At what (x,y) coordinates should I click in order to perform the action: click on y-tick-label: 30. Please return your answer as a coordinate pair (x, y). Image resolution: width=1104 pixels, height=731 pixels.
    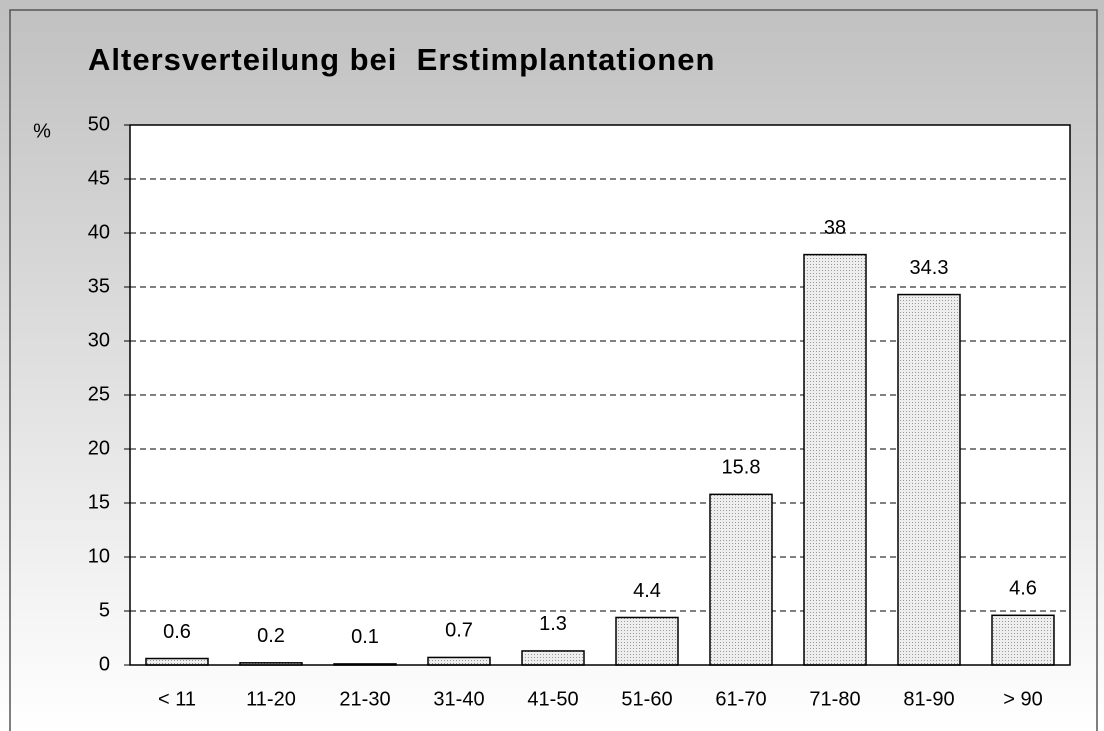
    Looking at the image, I should click on (99, 340).